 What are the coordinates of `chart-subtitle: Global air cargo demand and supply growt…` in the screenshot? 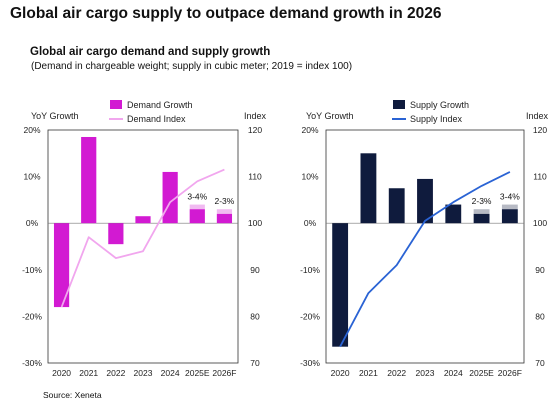 It's located at (150, 52).